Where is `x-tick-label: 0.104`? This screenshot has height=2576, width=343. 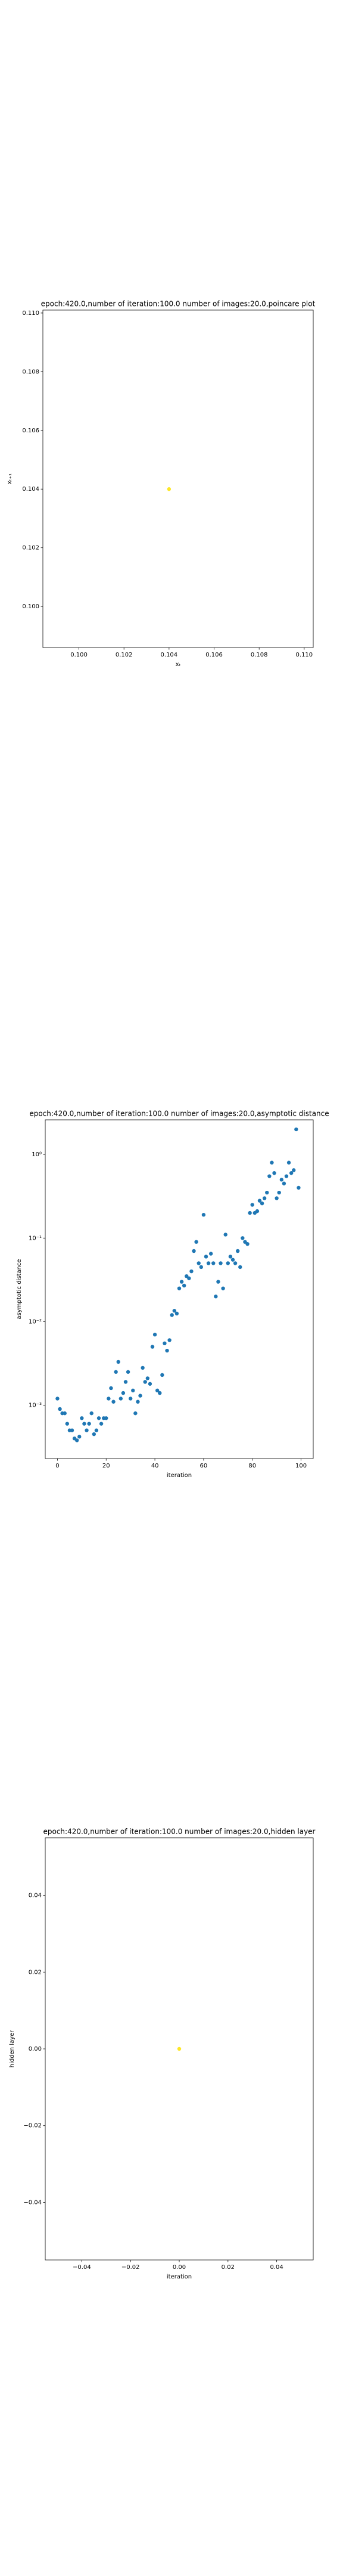
x-tick-label: 0.104 is located at coordinates (170, 655).